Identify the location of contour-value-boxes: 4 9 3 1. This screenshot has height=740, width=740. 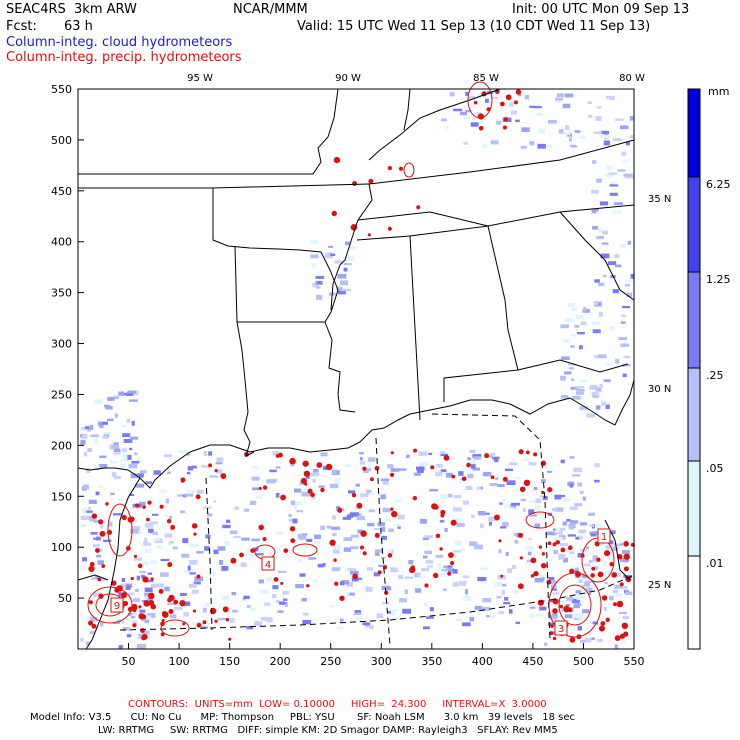
(360, 582).